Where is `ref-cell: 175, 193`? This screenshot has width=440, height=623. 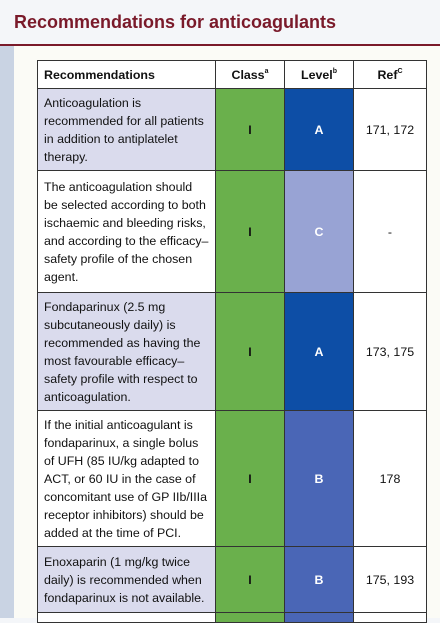
ref-cell: 175, 193 is located at coordinates (390, 579).